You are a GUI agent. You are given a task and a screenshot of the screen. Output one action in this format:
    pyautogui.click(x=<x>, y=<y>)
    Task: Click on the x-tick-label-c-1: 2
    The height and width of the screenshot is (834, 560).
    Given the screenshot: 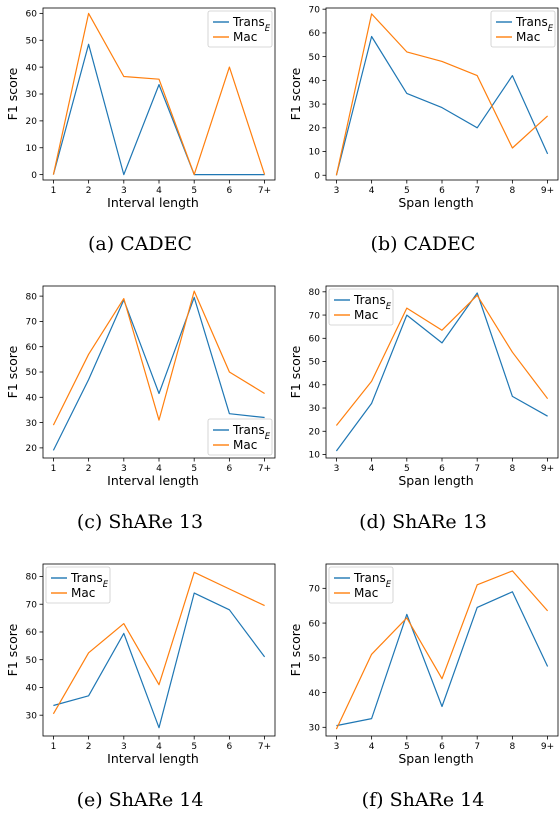 What is the action you would take?
    pyautogui.click(x=89, y=469)
    